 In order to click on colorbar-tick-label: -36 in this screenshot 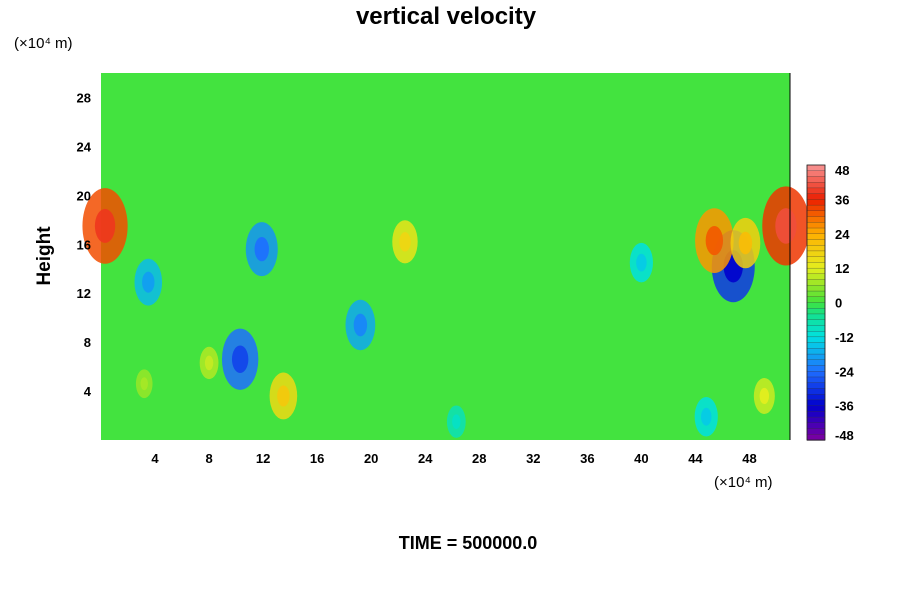, I will do `click(844, 406)`.